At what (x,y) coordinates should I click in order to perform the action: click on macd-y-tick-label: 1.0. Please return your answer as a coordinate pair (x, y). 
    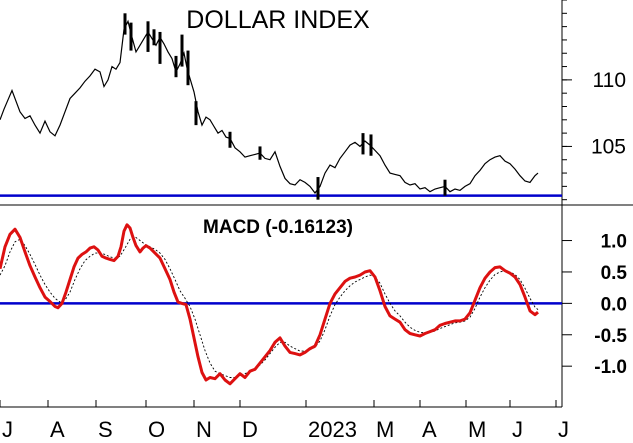
    Looking at the image, I should click on (614, 242).